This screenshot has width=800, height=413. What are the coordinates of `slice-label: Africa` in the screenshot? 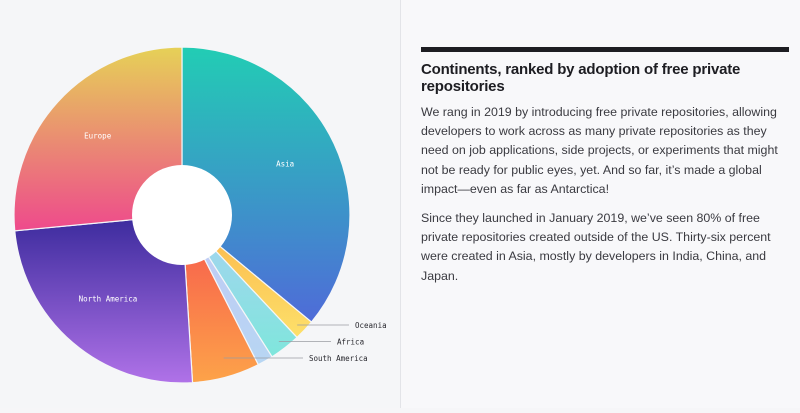 It's located at (350, 342).